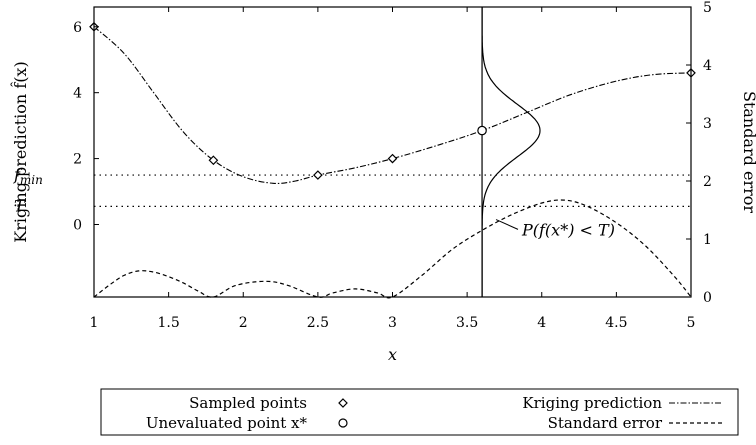 The height and width of the screenshot is (445, 756). What do you see at coordinates (482, 251) in the screenshot?
I see `probability-shaded-area` at bounding box center [482, 251].